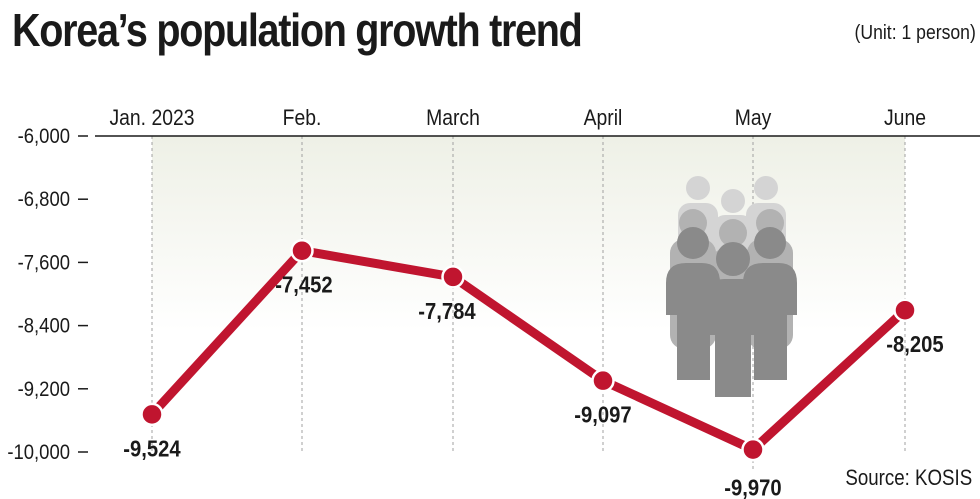 Image resolution: width=980 pixels, height=499 pixels. I want to click on y-tick-label: -6,000, so click(44, 136).